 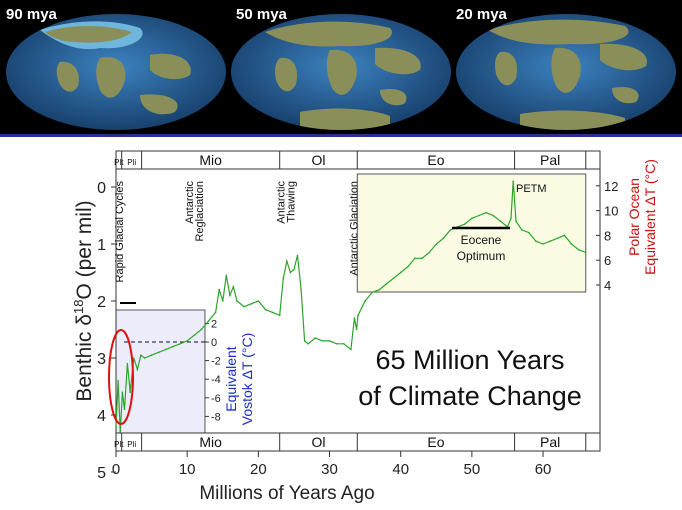 What do you see at coordinates (106, 331) in the screenshot?
I see `y-axis-ticks: 0 1 2 3 4 5` at bounding box center [106, 331].